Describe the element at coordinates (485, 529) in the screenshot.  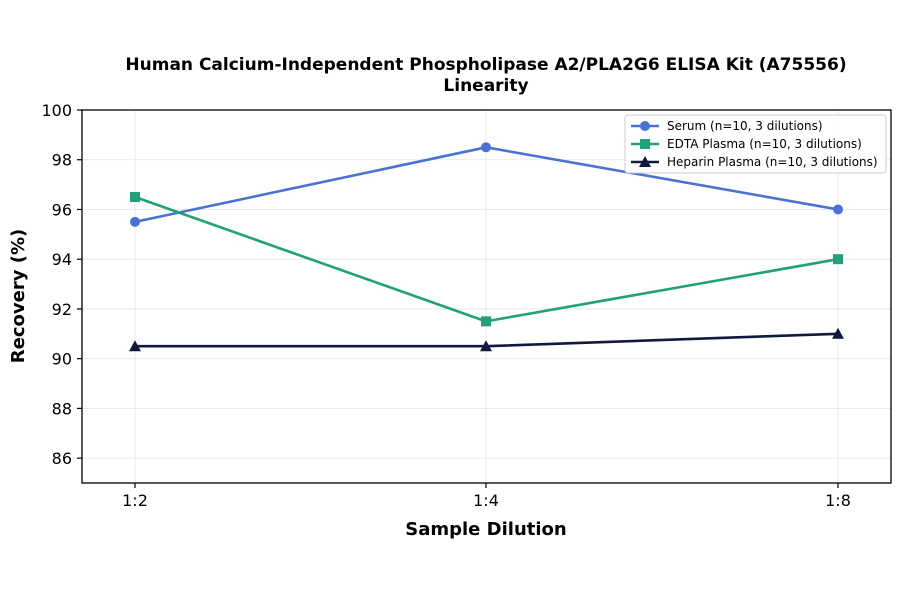
I see `x-axis-label: Sample Dilution` at that location.